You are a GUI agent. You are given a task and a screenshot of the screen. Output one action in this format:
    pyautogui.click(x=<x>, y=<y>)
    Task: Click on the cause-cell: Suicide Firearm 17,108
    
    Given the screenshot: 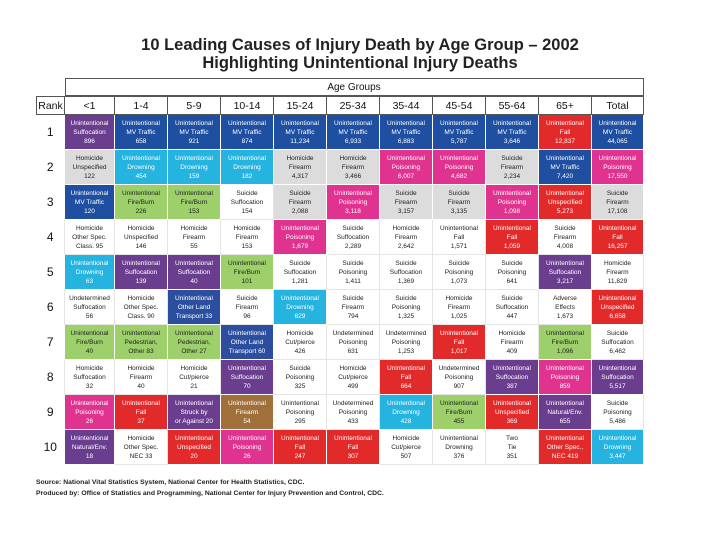 What is the action you would take?
    pyautogui.click(x=617, y=202)
    